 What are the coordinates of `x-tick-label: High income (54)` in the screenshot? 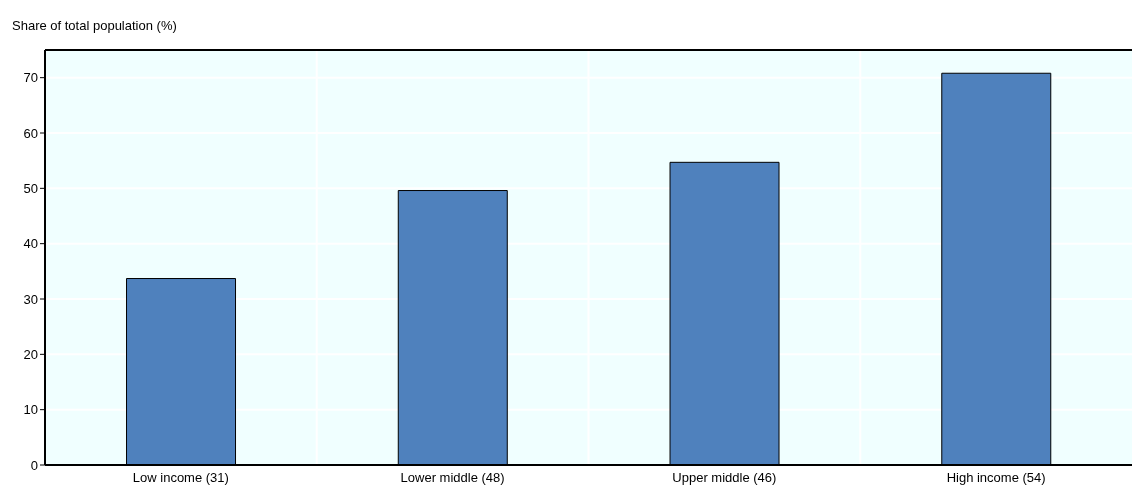 It's located at (996, 478).